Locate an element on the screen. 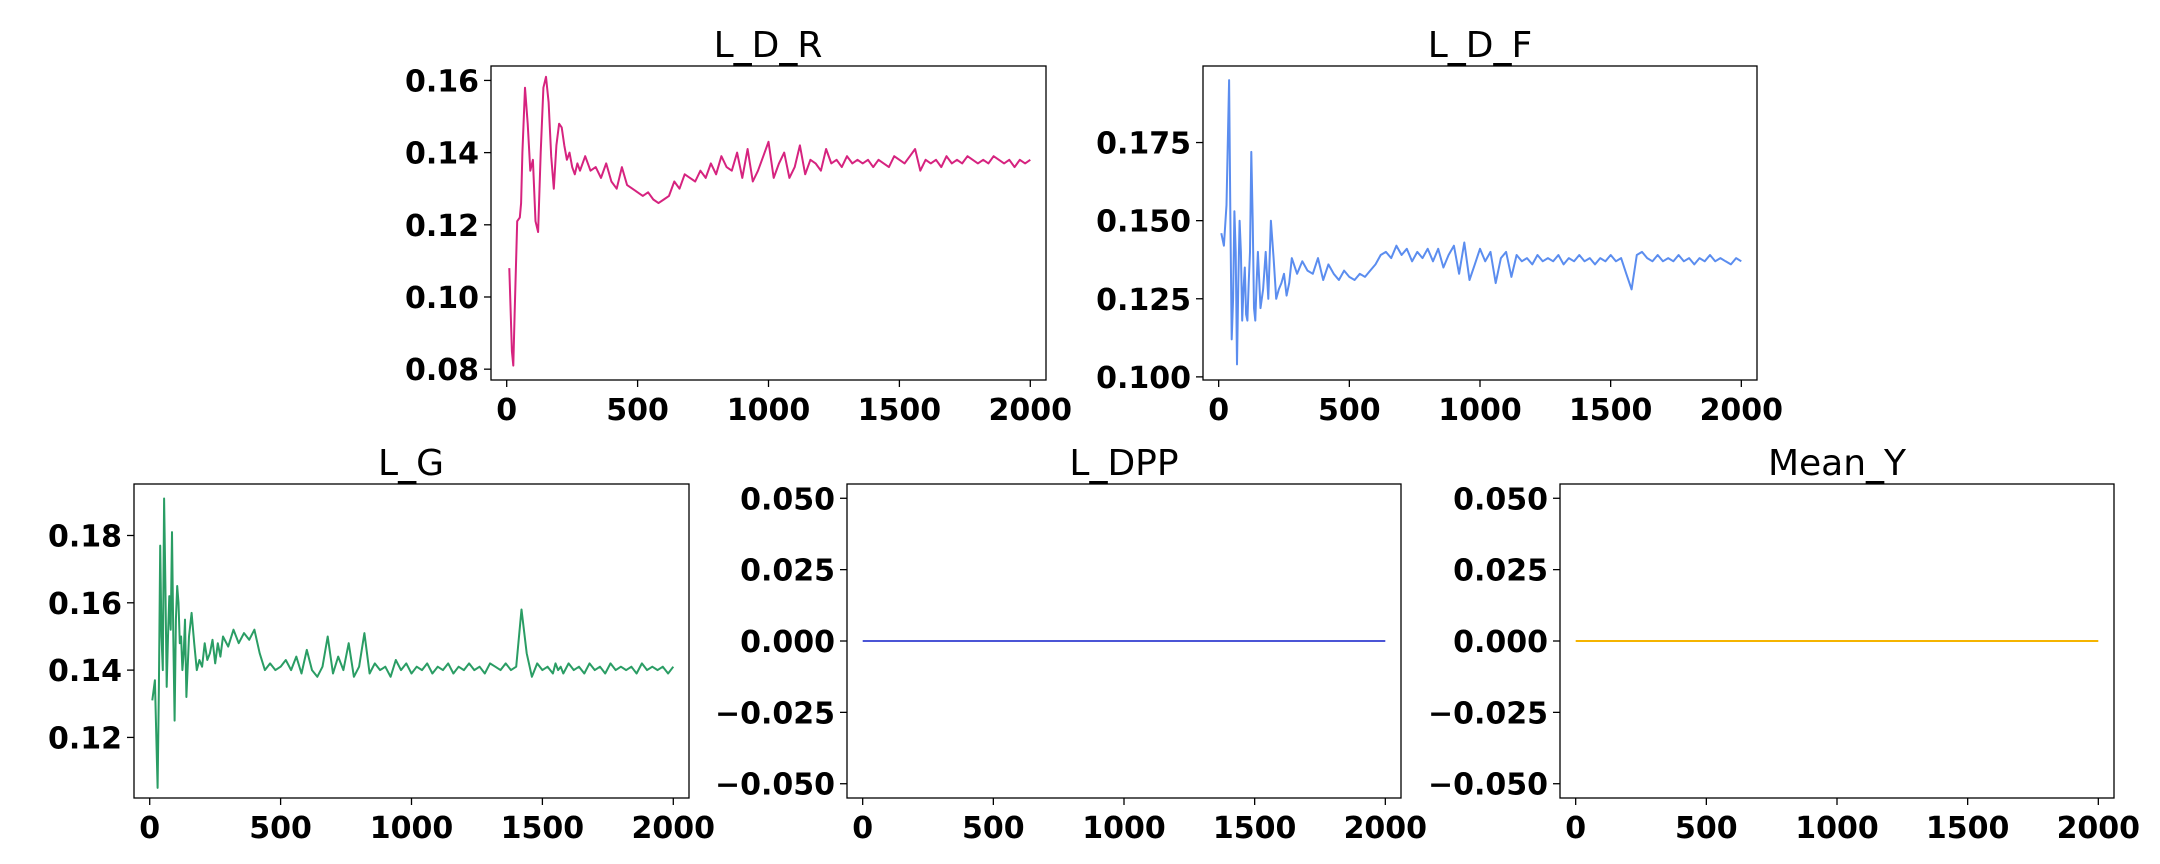 Image resolution: width=2160 pixels, height=864 pixels. chart-l-g: L_G 0 500 1000 1500 2000 0.12 0.14 0.16 0.18 is located at coordinates (381, 644).